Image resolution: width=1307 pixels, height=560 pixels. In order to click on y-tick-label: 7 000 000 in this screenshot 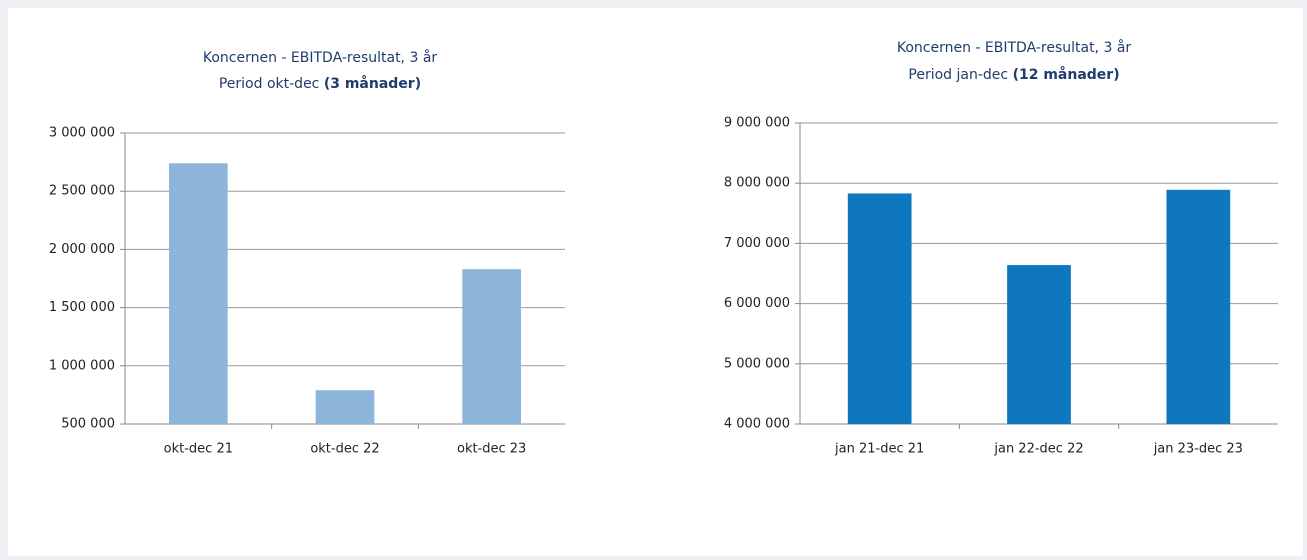, I will do `click(757, 243)`.